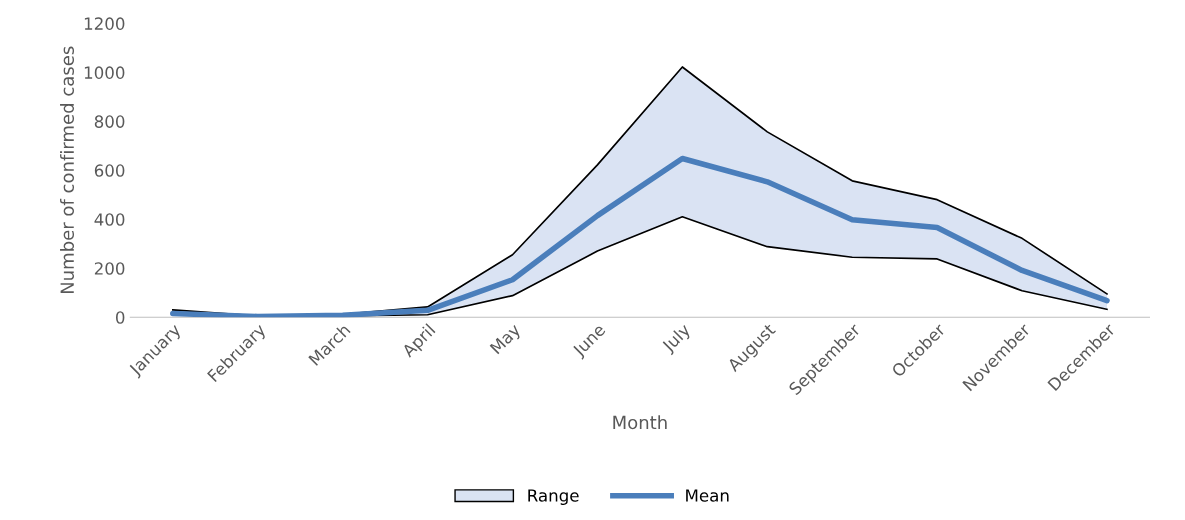 This screenshot has height=520, width=1185. I want to click on legend-label: Range, so click(553, 497).